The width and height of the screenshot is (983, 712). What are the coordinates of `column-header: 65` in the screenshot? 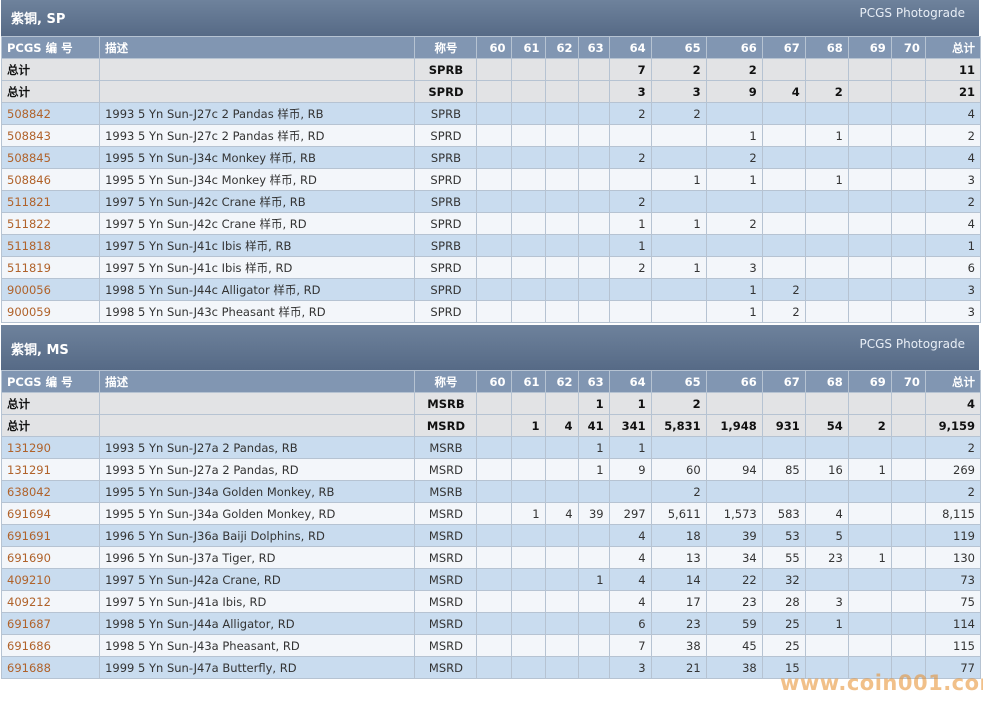 It's located at (678, 381).